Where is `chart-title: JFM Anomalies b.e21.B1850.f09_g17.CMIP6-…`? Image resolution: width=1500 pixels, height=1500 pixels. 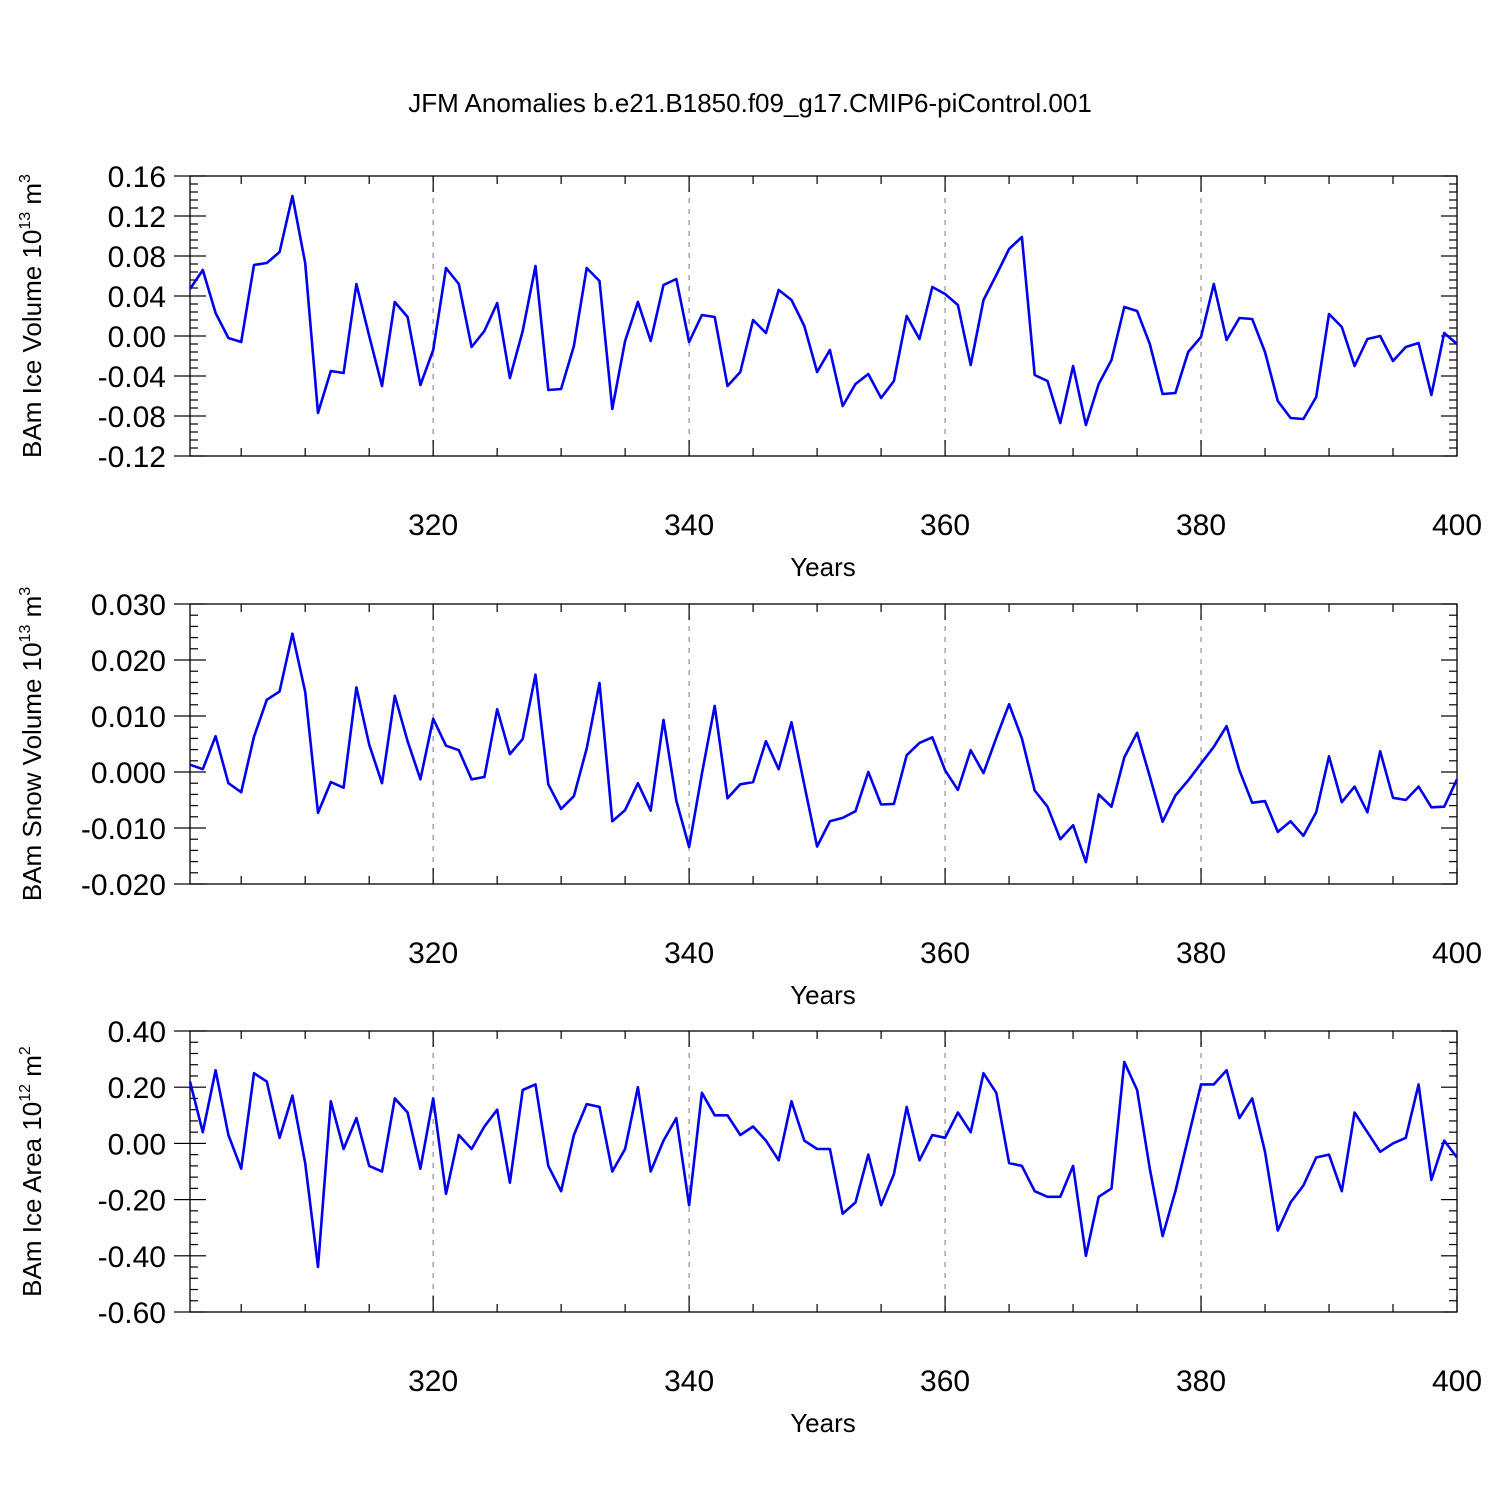
chart-title: JFM Anomalies b.e21.B1850.f09_g17.CMIP6-… is located at coordinates (750, 103).